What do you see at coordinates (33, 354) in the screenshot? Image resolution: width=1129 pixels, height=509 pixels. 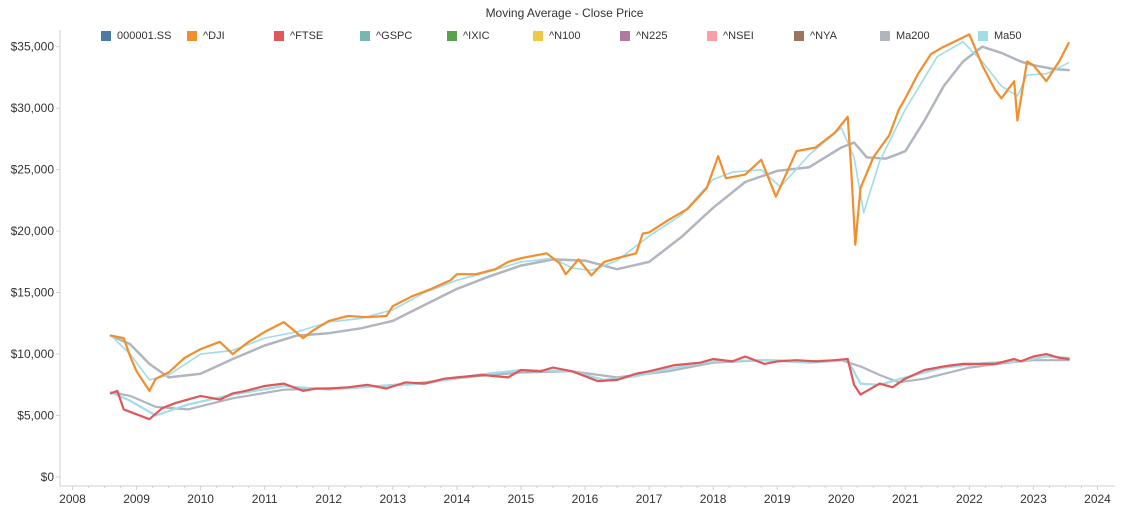 I see `y-tick-label: $10,000` at bounding box center [33, 354].